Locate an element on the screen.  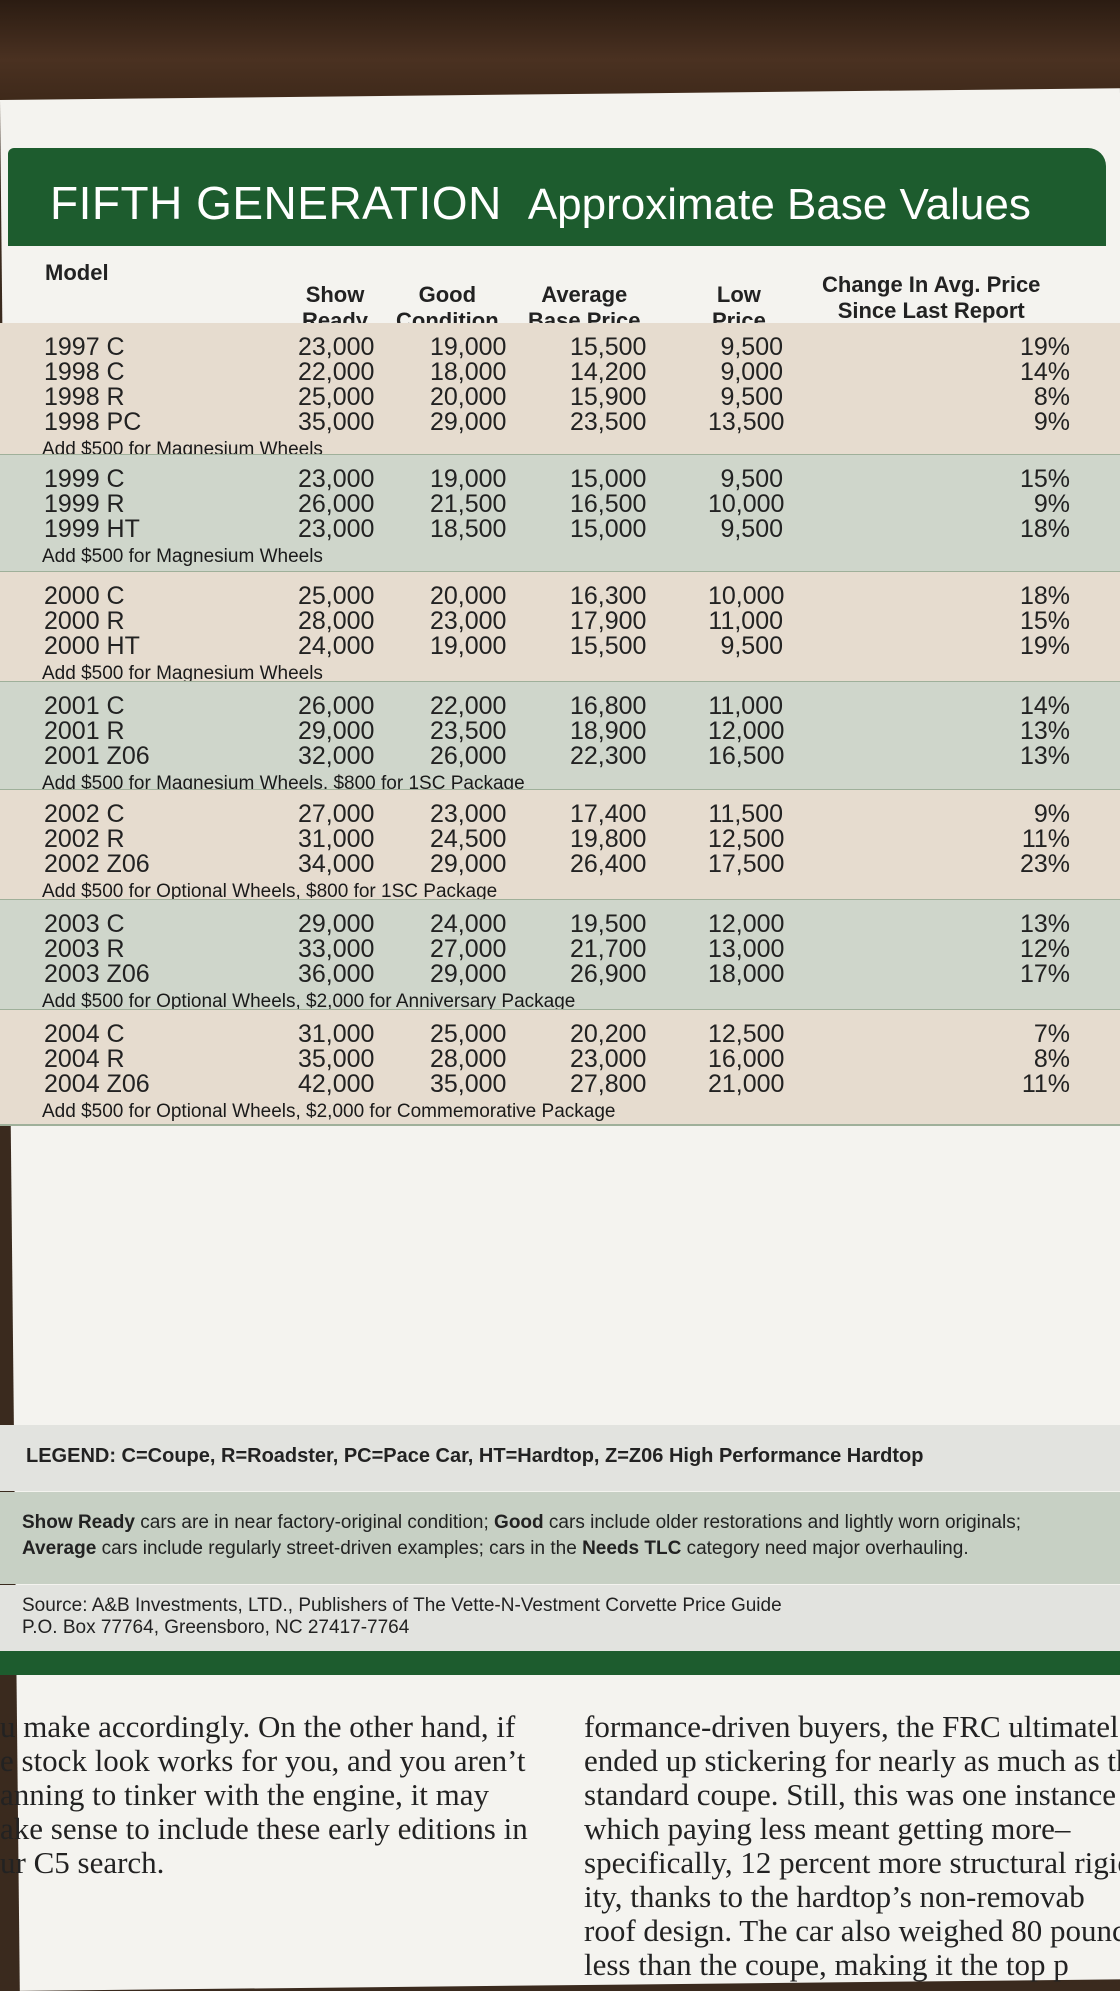
cell-model: 2000 C is located at coordinates (84, 596).